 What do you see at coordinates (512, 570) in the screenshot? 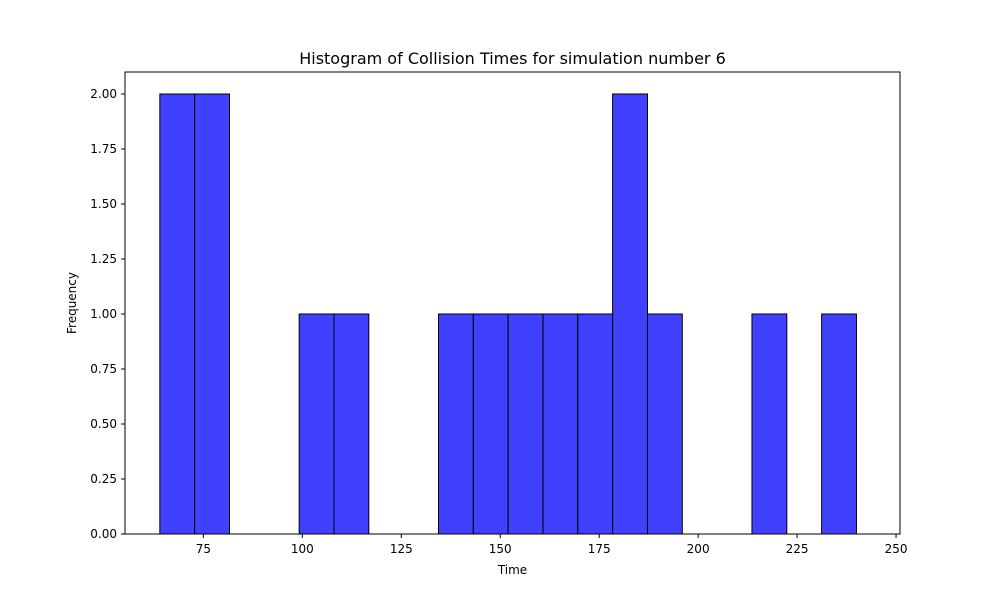
I see `x-axis-label: Time` at bounding box center [512, 570].